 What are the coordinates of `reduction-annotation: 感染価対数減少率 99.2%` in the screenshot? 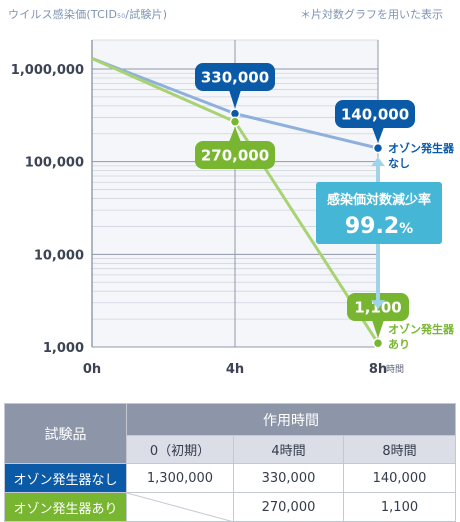 It's located at (379, 213).